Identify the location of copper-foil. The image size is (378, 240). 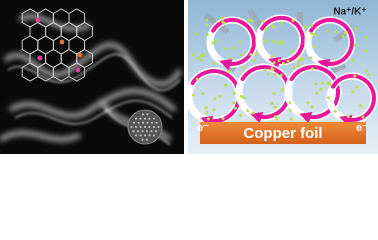
(283, 133).